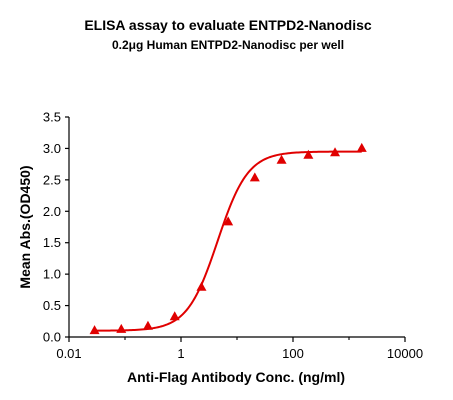 The image size is (453, 400). I want to click on y-tick-label: 1.5, so click(52, 242).